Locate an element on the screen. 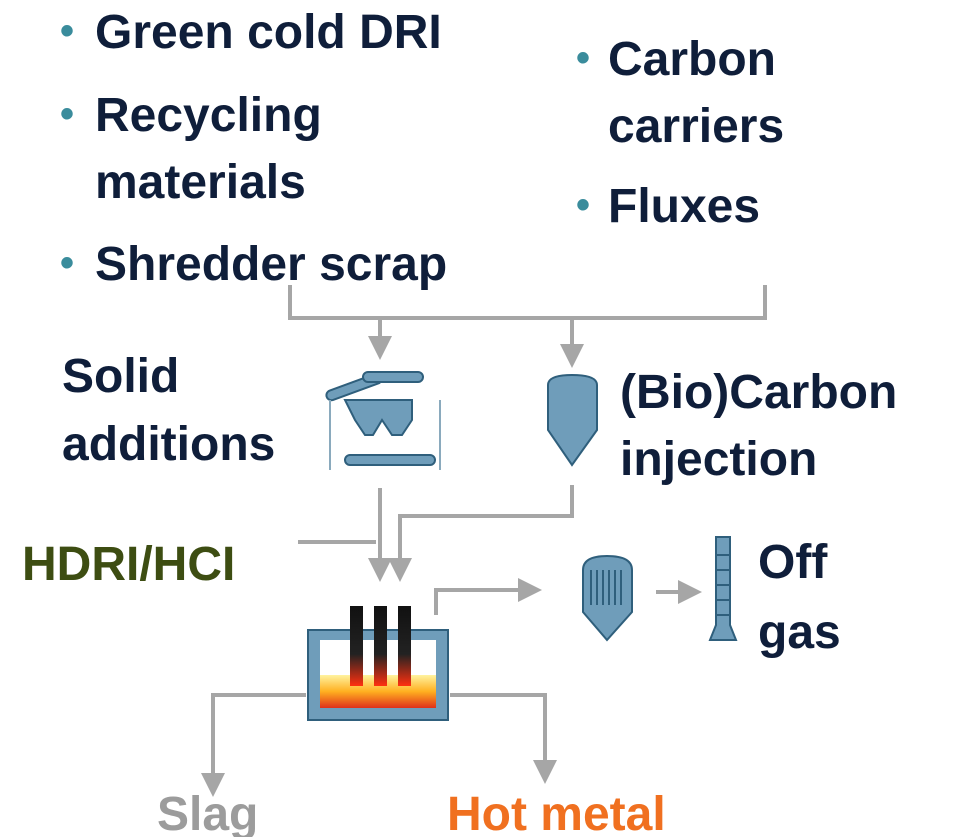 The height and width of the screenshot is (837, 964). solid-additions-icon is located at coordinates (383, 420).